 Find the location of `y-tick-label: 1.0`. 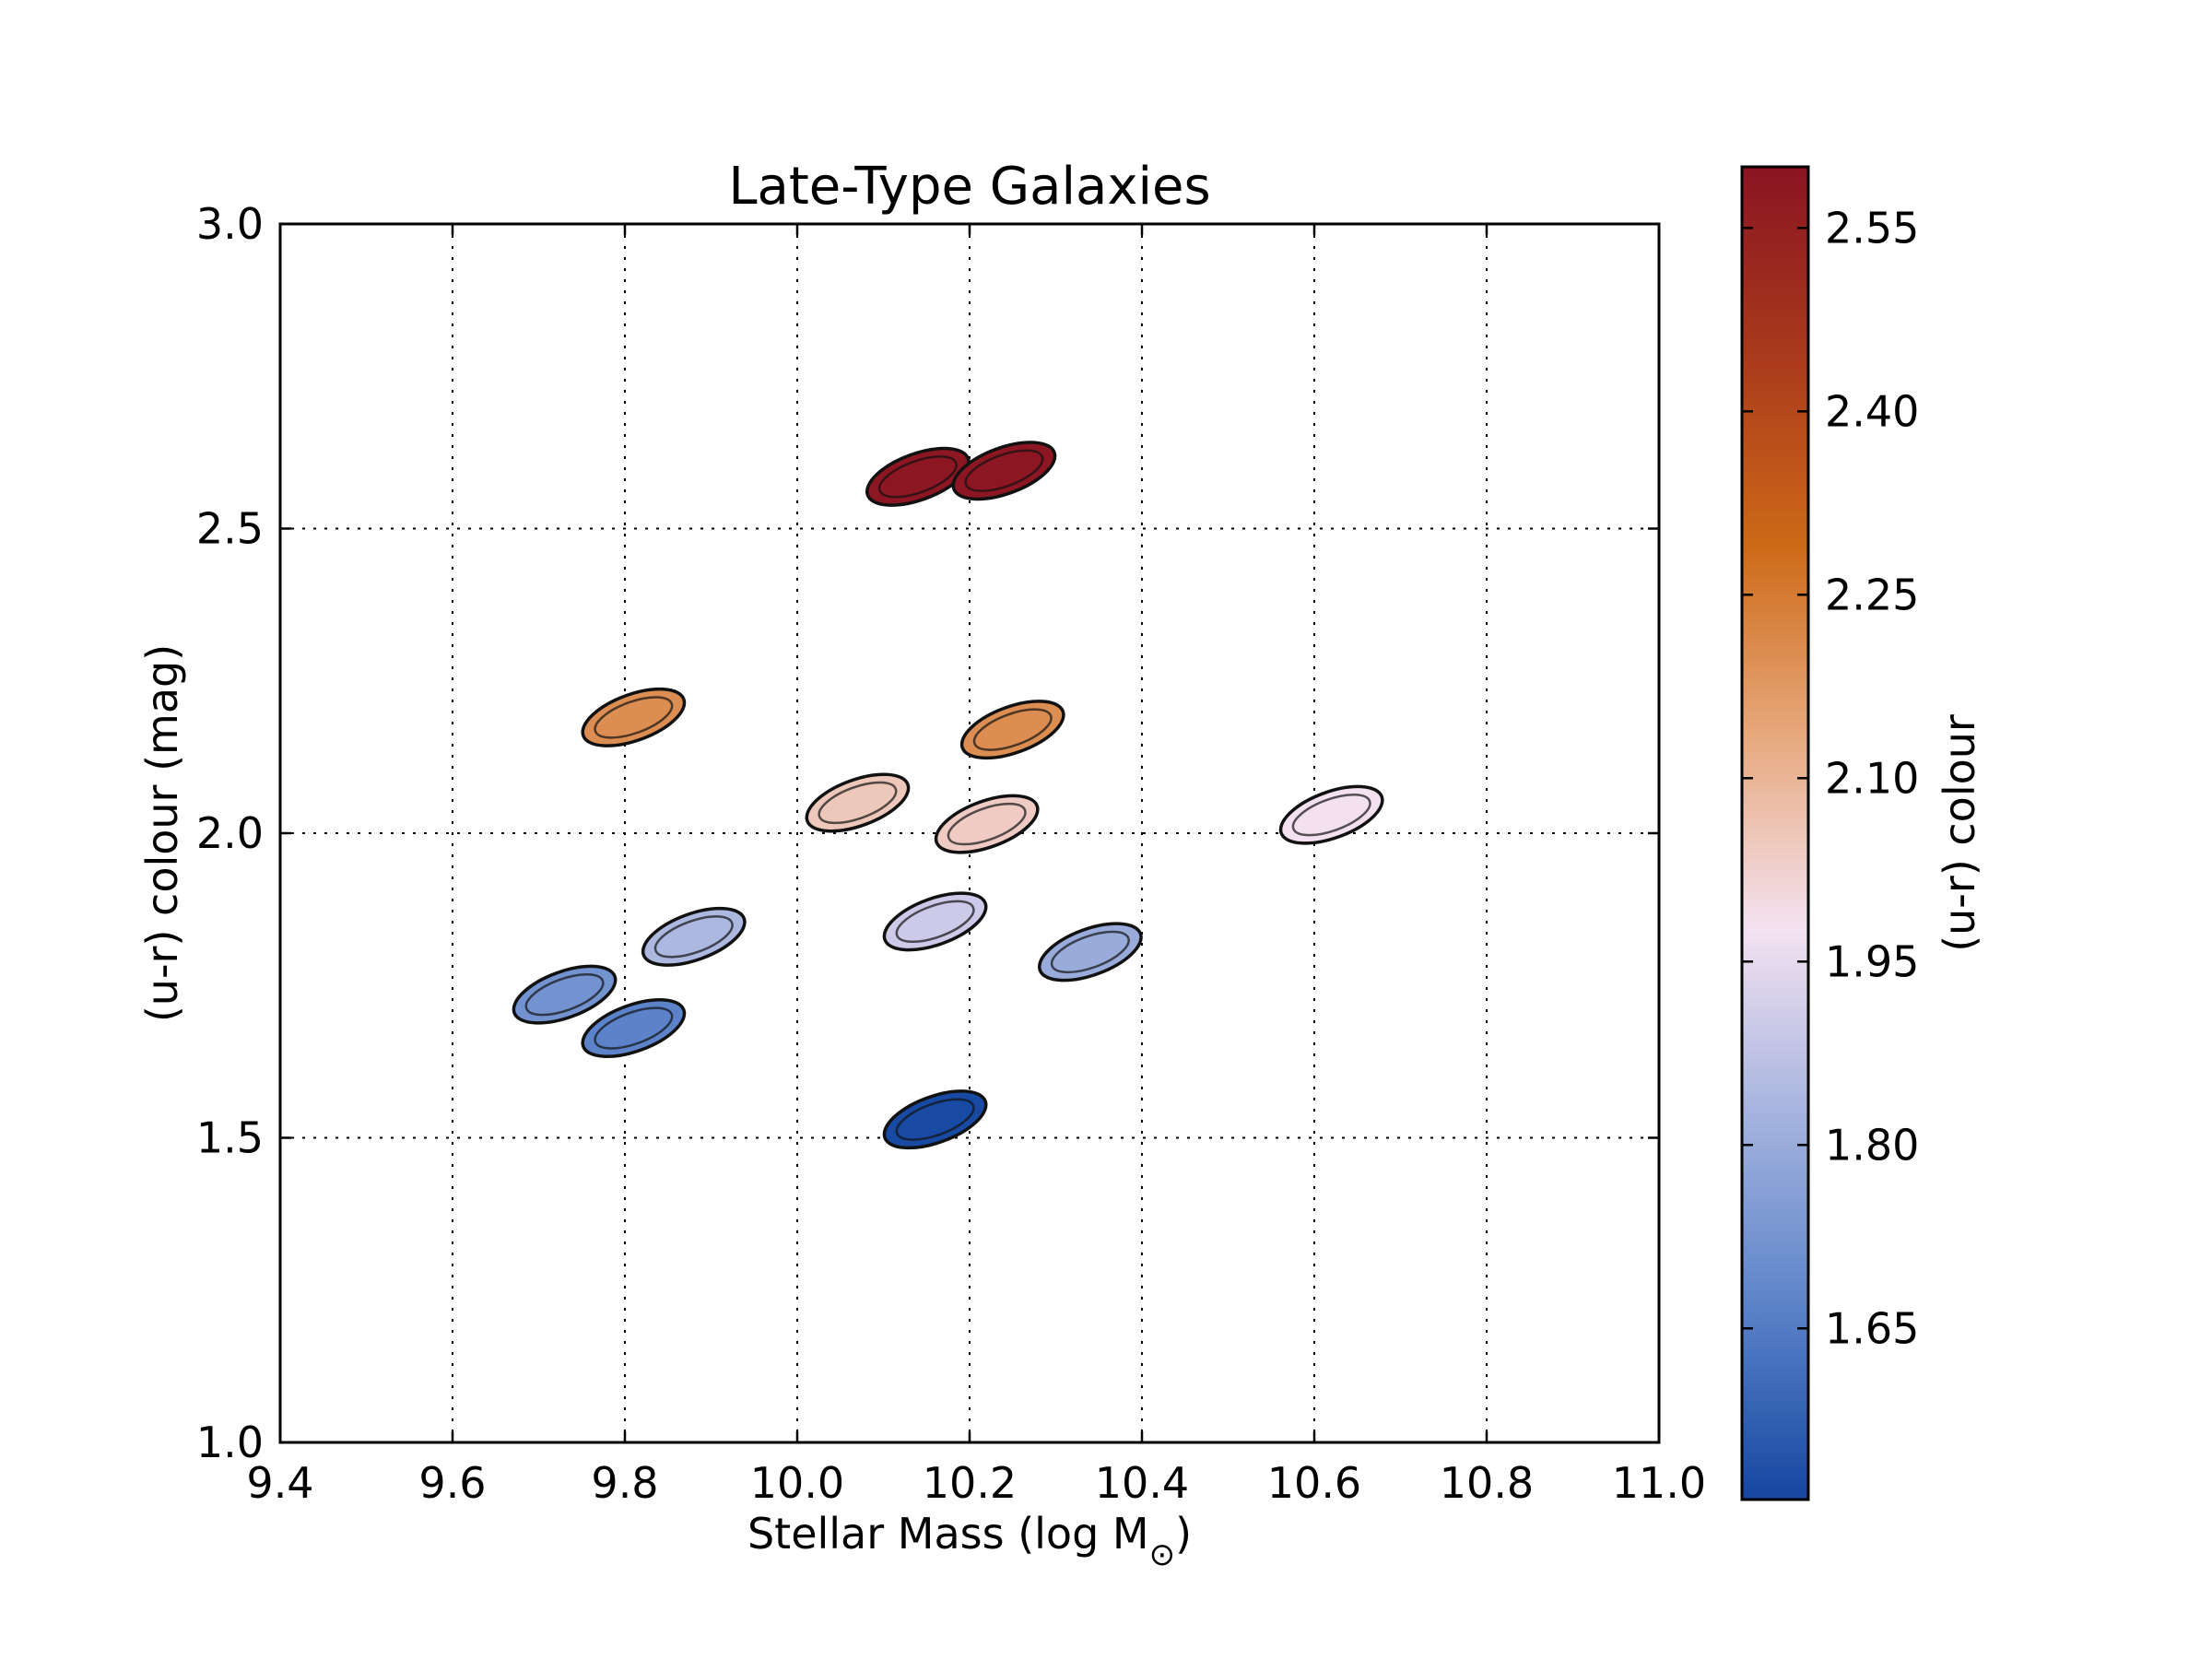

y-tick-label: 1.0 is located at coordinates (230, 1442).